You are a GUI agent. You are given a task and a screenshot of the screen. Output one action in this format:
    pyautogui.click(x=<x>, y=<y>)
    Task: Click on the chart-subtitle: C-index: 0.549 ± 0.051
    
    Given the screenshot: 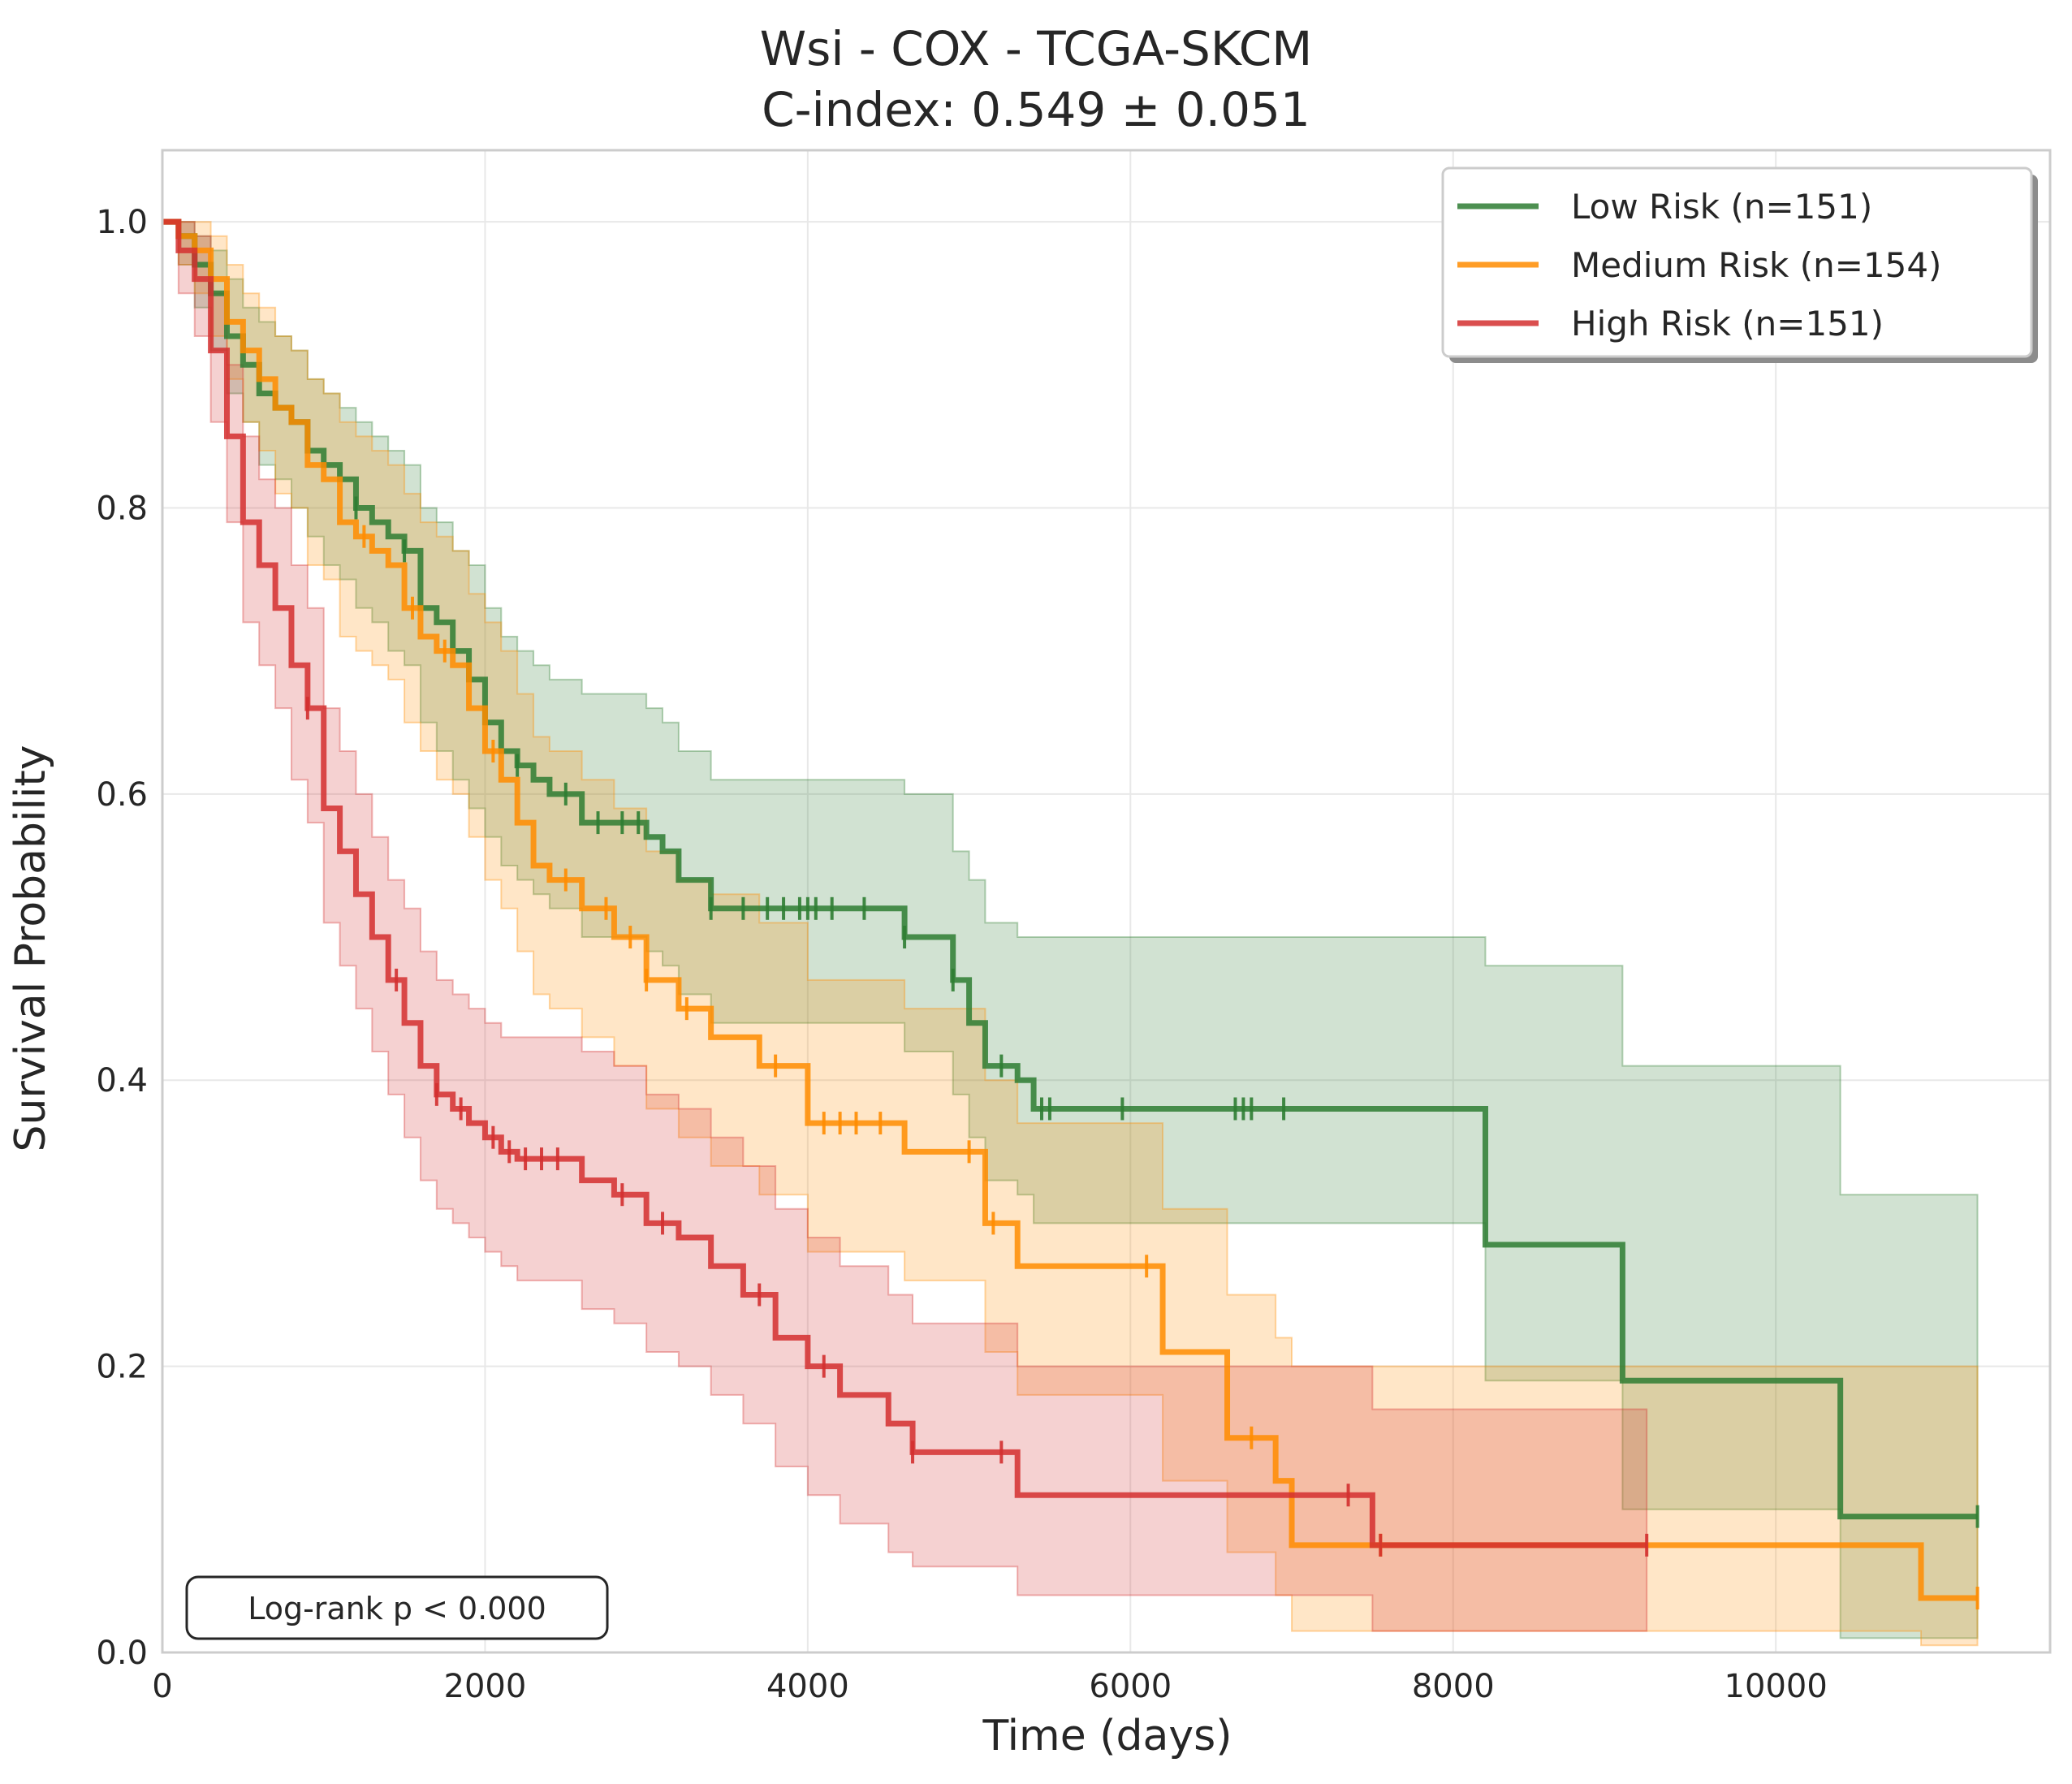 What is the action you would take?
    pyautogui.click(x=1036, y=110)
    